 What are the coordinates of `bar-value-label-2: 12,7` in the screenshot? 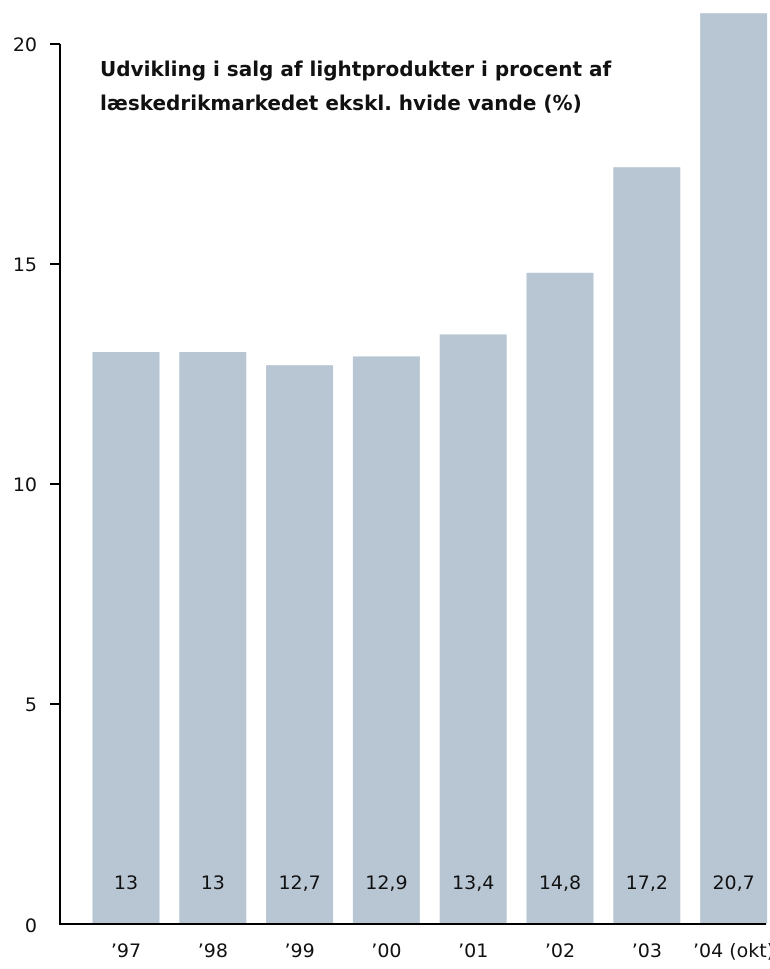 It's located at (299, 883).